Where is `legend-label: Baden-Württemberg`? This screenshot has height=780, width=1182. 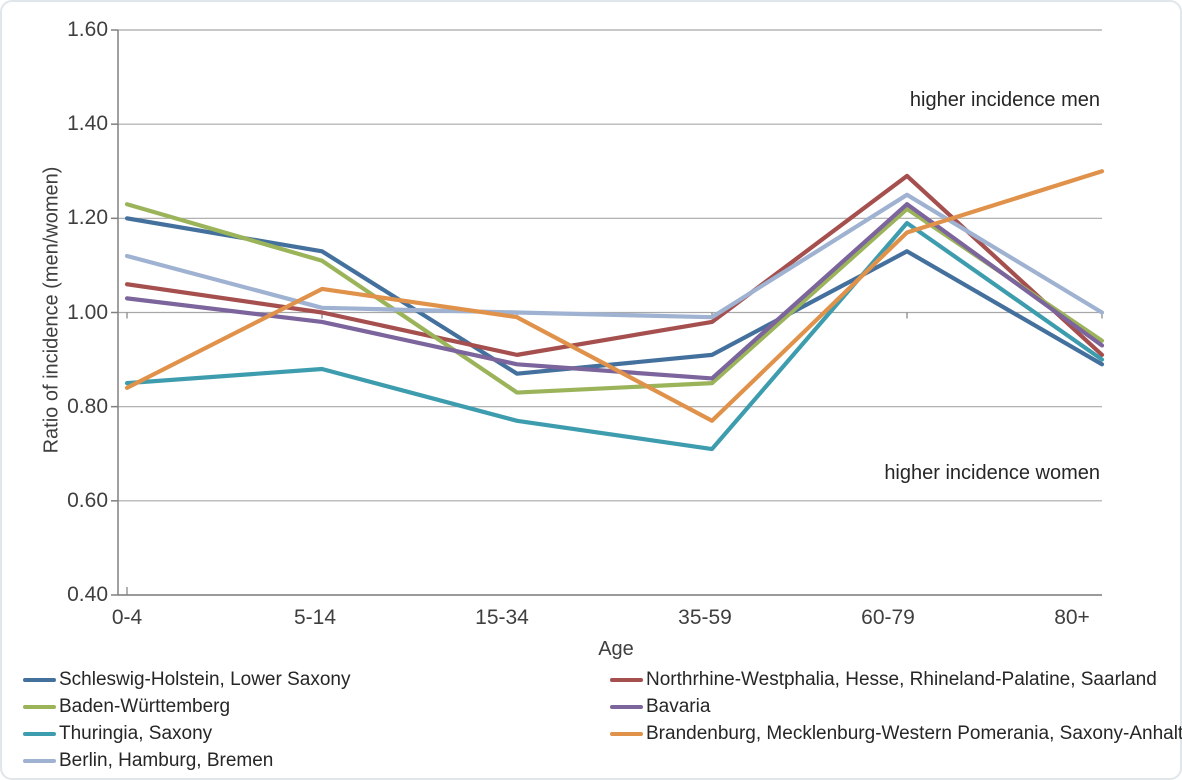 legend-label: Baden-Württemberg is located at coordinates (145, 706).